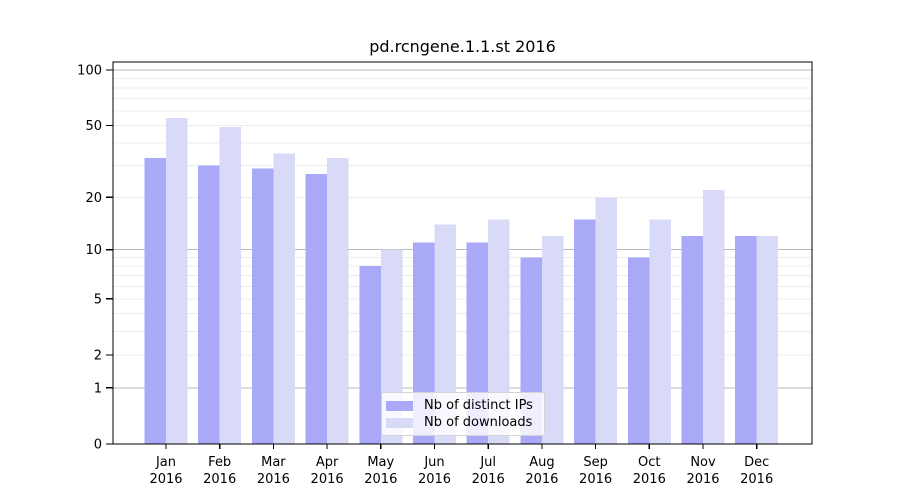  I want to click on x-tick-label-month: Feb, so click(219, 462).